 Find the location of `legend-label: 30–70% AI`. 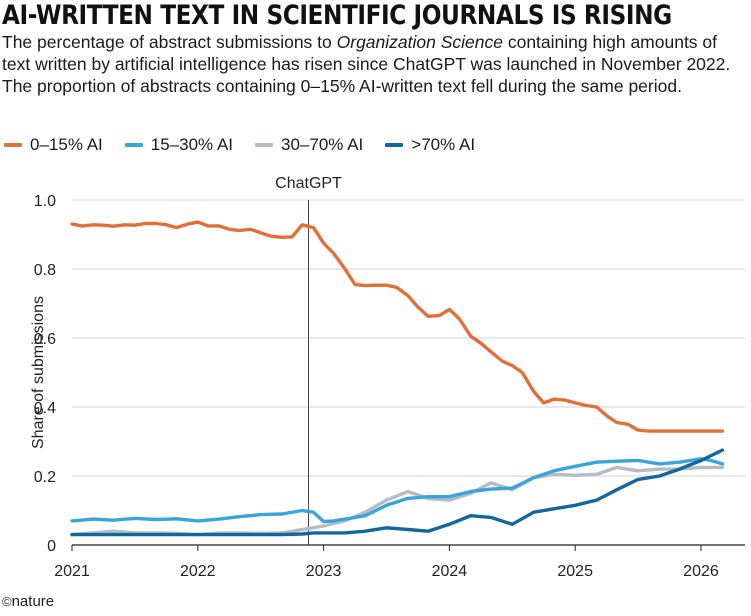

legend-label: 30–70% AI is located at coordinates (322, 144).